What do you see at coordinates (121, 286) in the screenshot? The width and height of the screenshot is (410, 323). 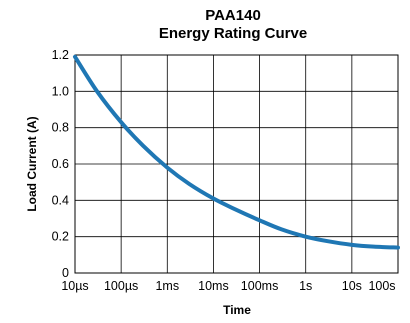 I see `x-tick-label: 100µs` at bounding box center [121, 286].